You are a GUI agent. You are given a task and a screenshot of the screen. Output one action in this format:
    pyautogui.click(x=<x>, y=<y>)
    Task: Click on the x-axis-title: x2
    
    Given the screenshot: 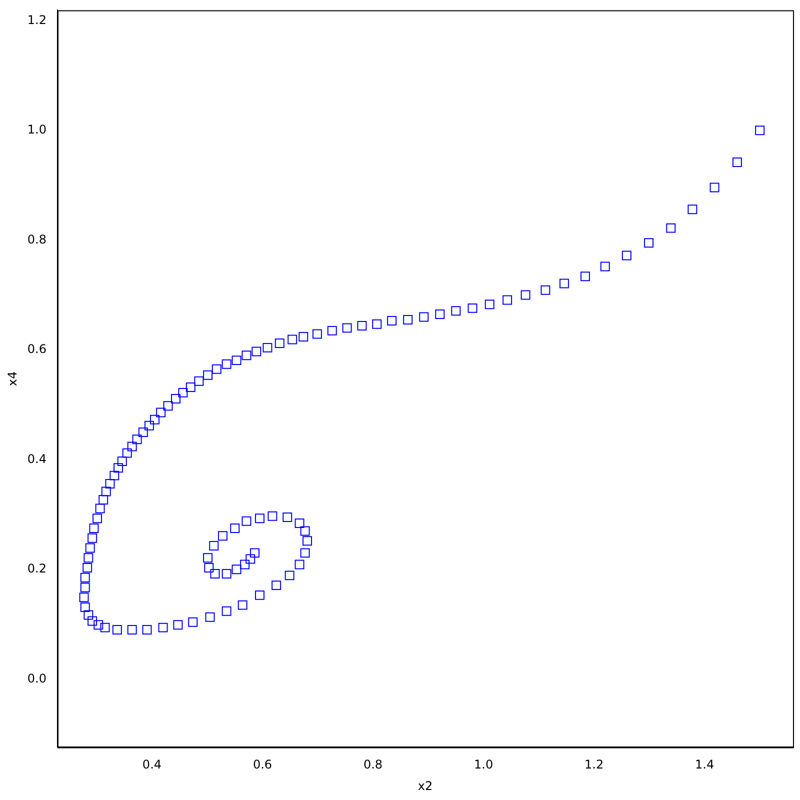 What is the action you would take?
    pyautogui.click(x=425, y=785)
    